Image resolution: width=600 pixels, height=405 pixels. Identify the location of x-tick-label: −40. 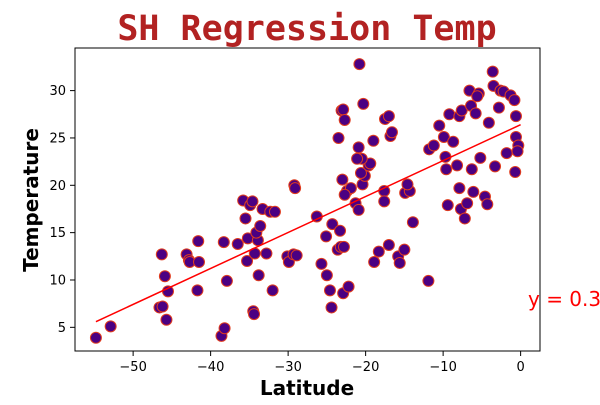
(210, 367).